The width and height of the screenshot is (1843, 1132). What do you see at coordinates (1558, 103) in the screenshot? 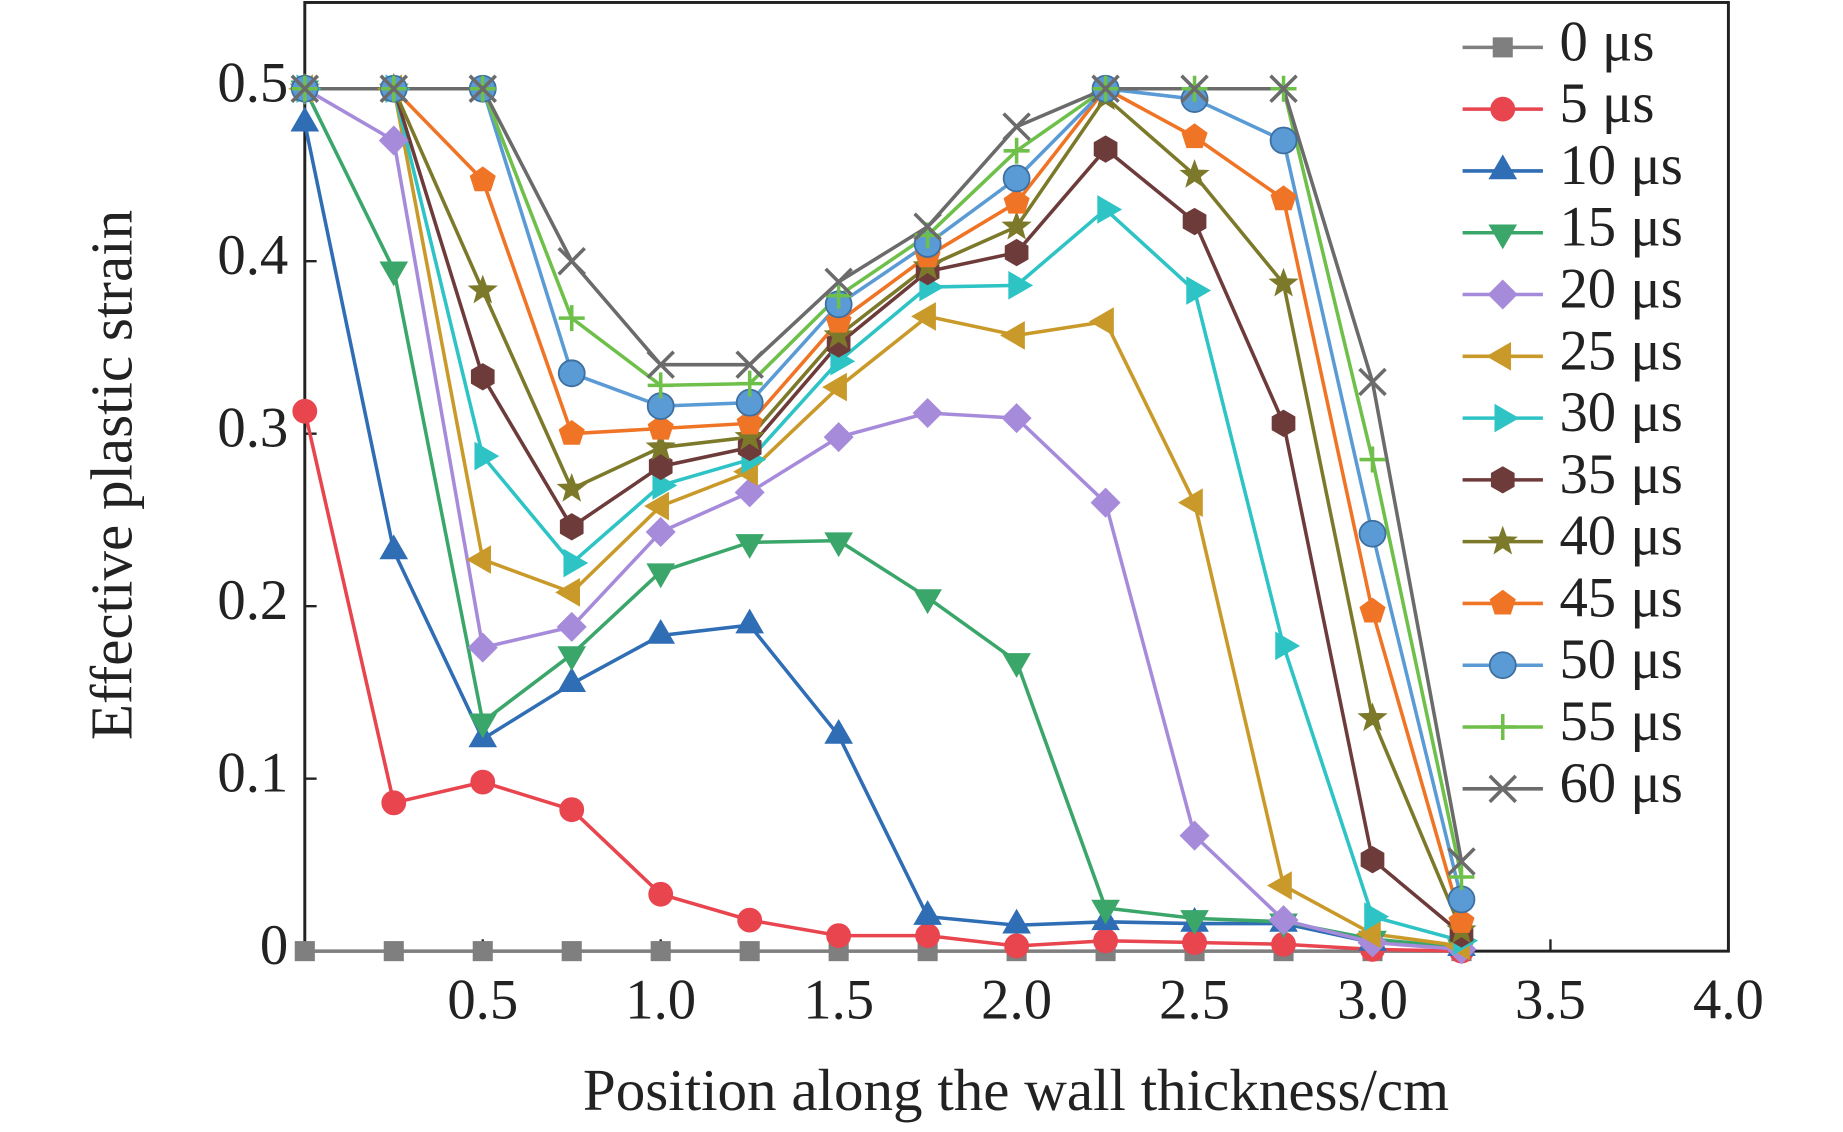
I see `legend-item: 5 μs` at bounding box center [1558, 103].